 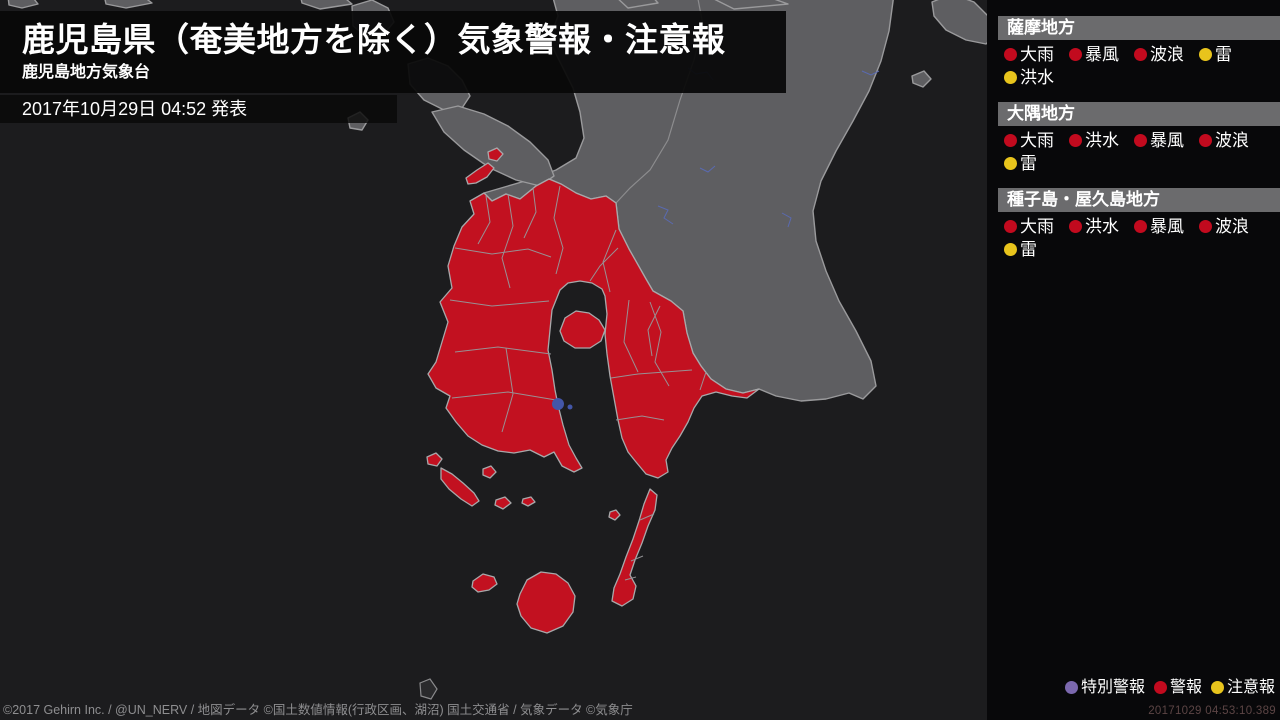 I want to click on legend: 特別警報 警報 注意報, so click(x=1169, y=687).